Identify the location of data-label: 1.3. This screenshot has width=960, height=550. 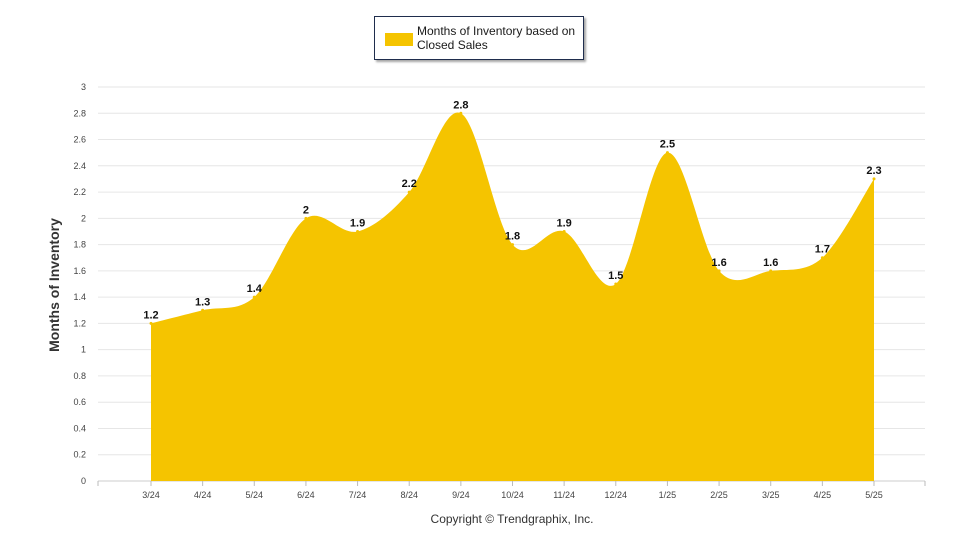
(202, 302).